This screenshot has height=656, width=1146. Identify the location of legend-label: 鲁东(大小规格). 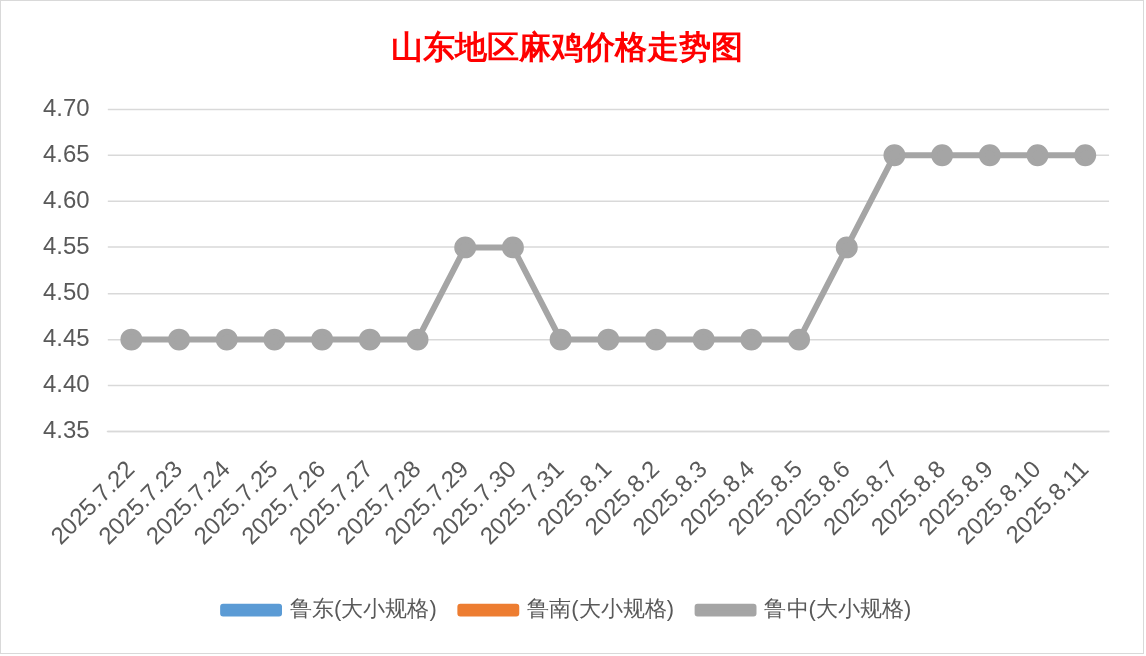
(363, 609).